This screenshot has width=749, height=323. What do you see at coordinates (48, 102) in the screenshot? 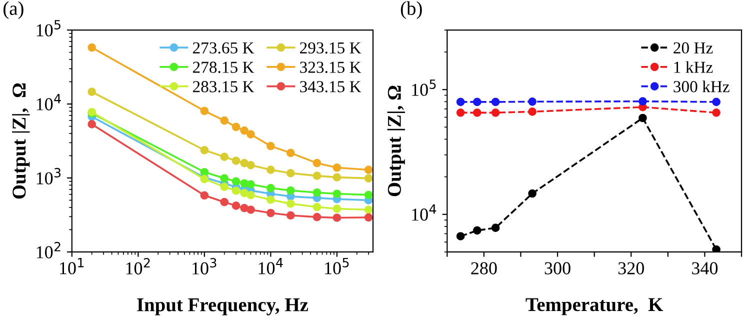
I see `y-tick-label: 10$^{4}$` at bounding box center [48, 102].